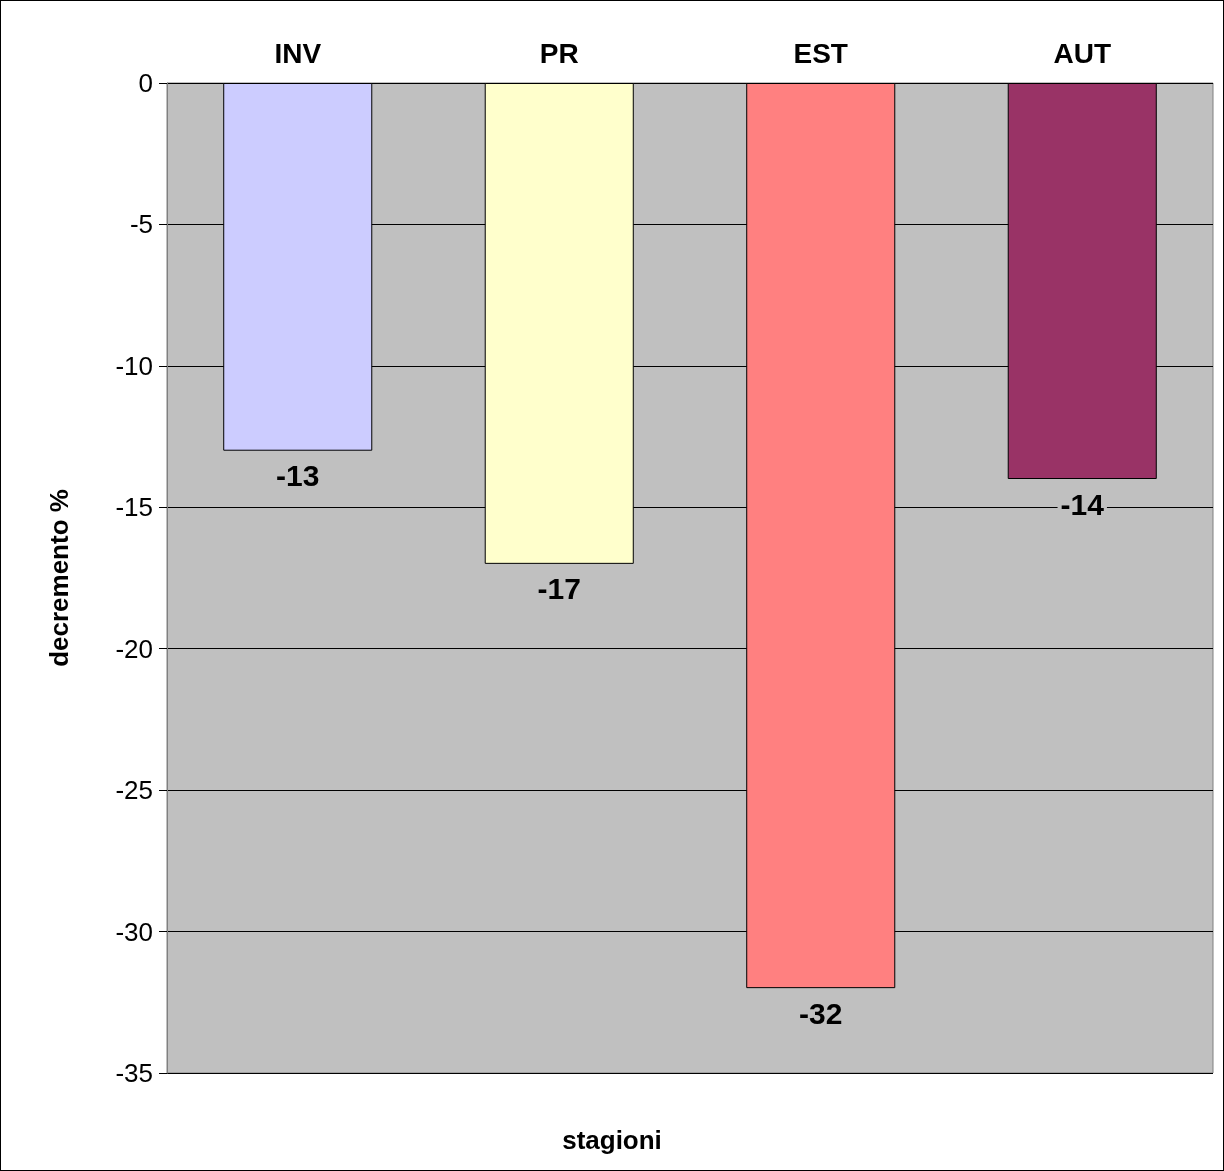 This screenshot has height=1171, width=1224. What do you see at coordinates (820, 53) in the screenshot?
I see `x-tick-label: EST` at bounding box center [820, 53].